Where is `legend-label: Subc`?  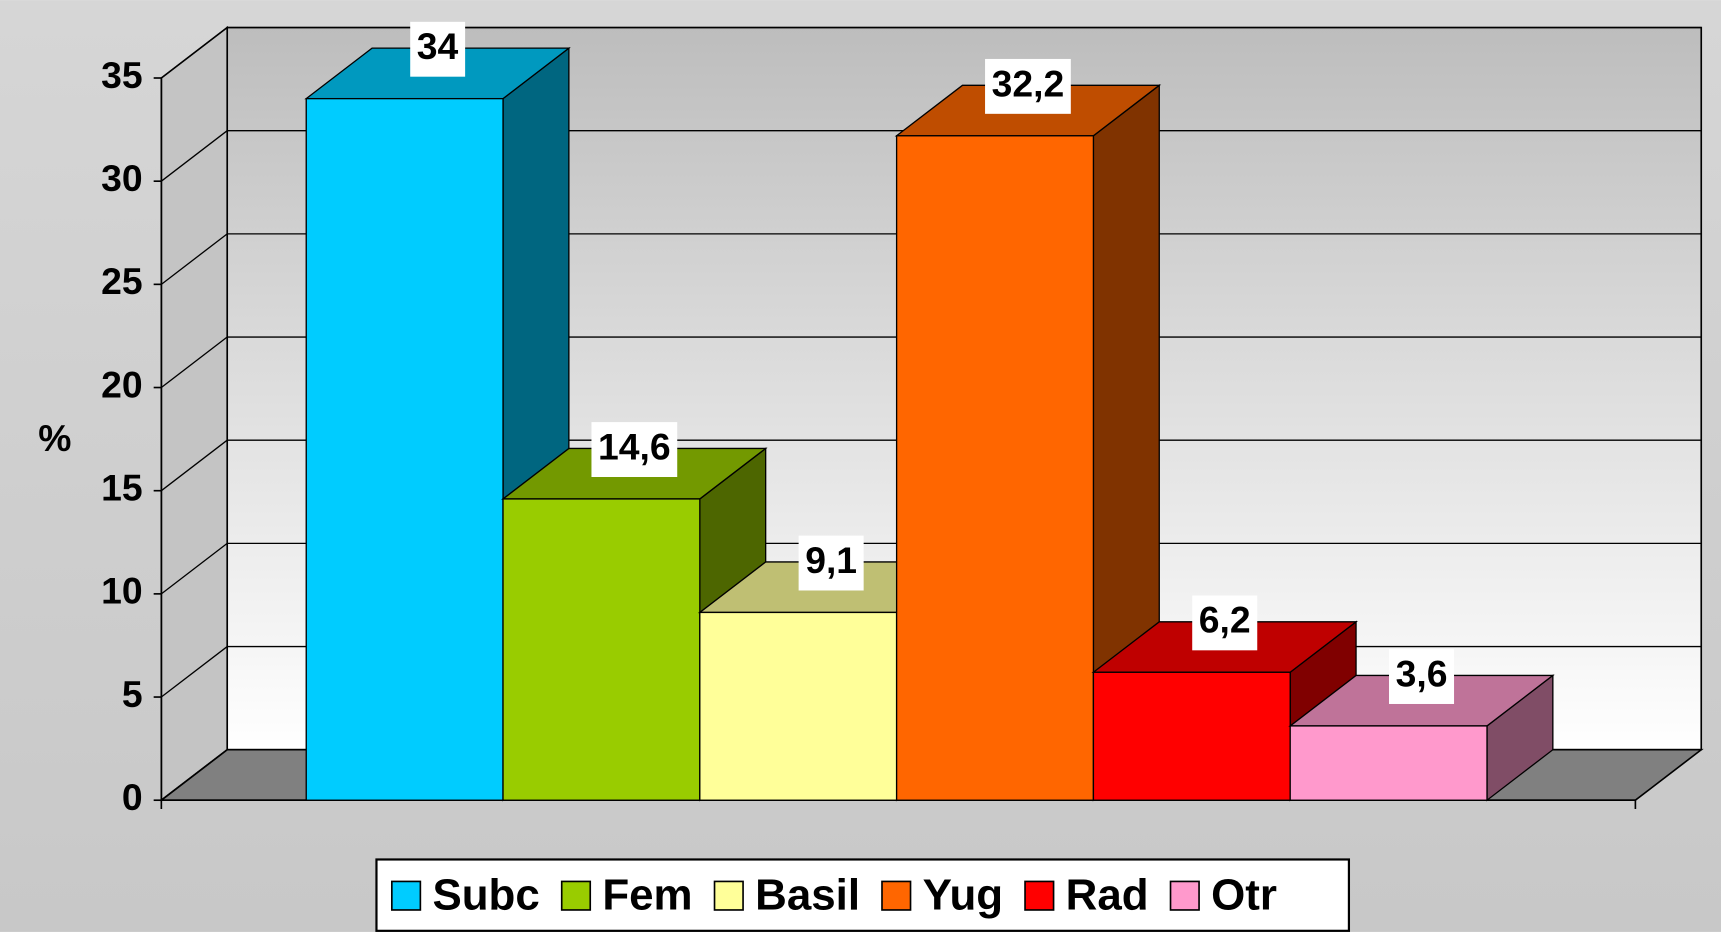 legend-label: Subc is located at coordinates (485, 894).